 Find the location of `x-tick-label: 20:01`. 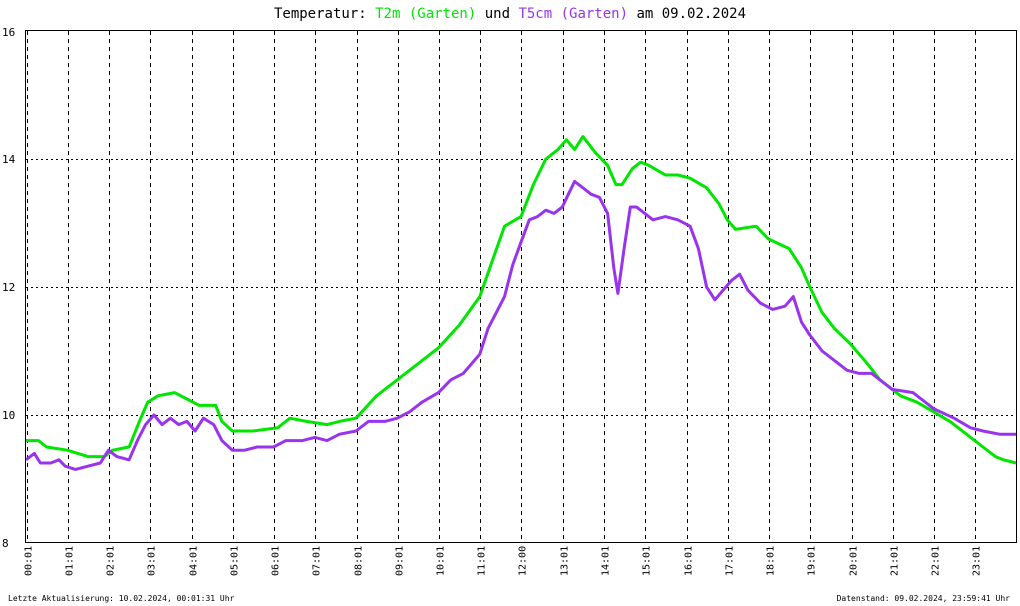

x-tick-label: 20:01 is located at coordinates (854, 561).